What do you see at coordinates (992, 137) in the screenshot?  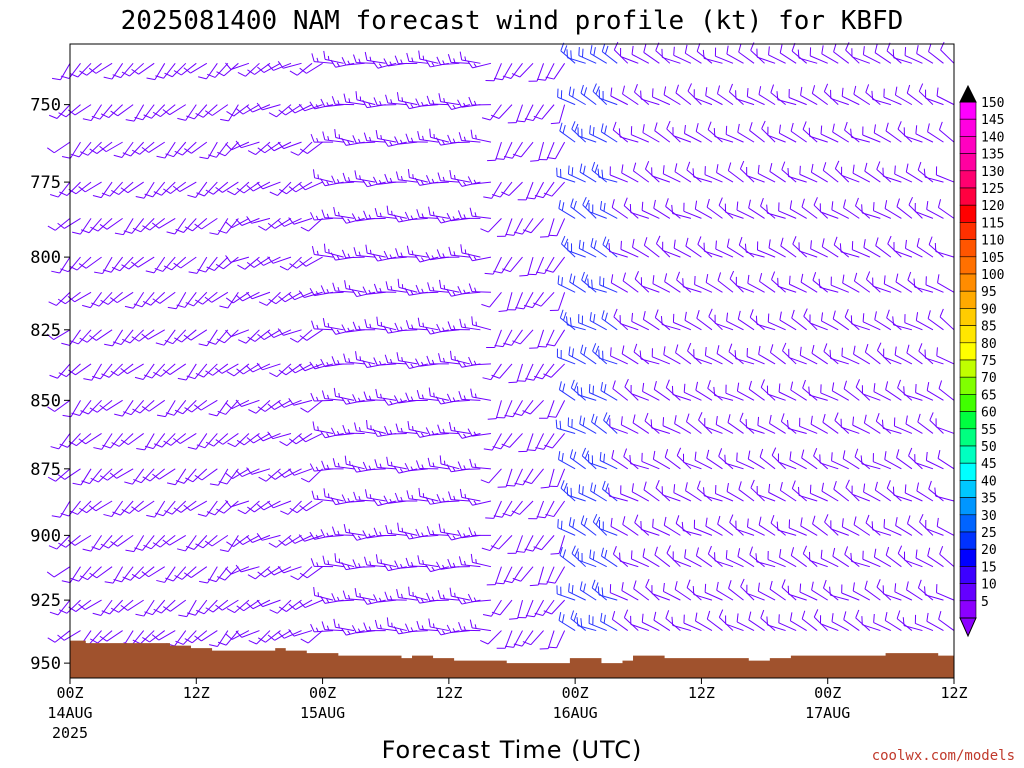 I see `colorbar-label: 140` at bounding box center [992, 137].